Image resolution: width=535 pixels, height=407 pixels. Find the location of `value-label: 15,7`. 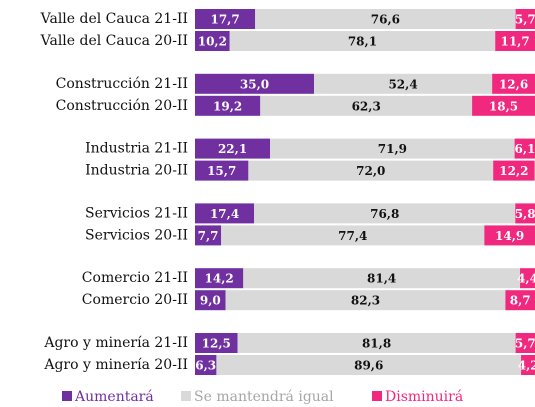

value-label: 15,7 is located at coordinates (221, 171).